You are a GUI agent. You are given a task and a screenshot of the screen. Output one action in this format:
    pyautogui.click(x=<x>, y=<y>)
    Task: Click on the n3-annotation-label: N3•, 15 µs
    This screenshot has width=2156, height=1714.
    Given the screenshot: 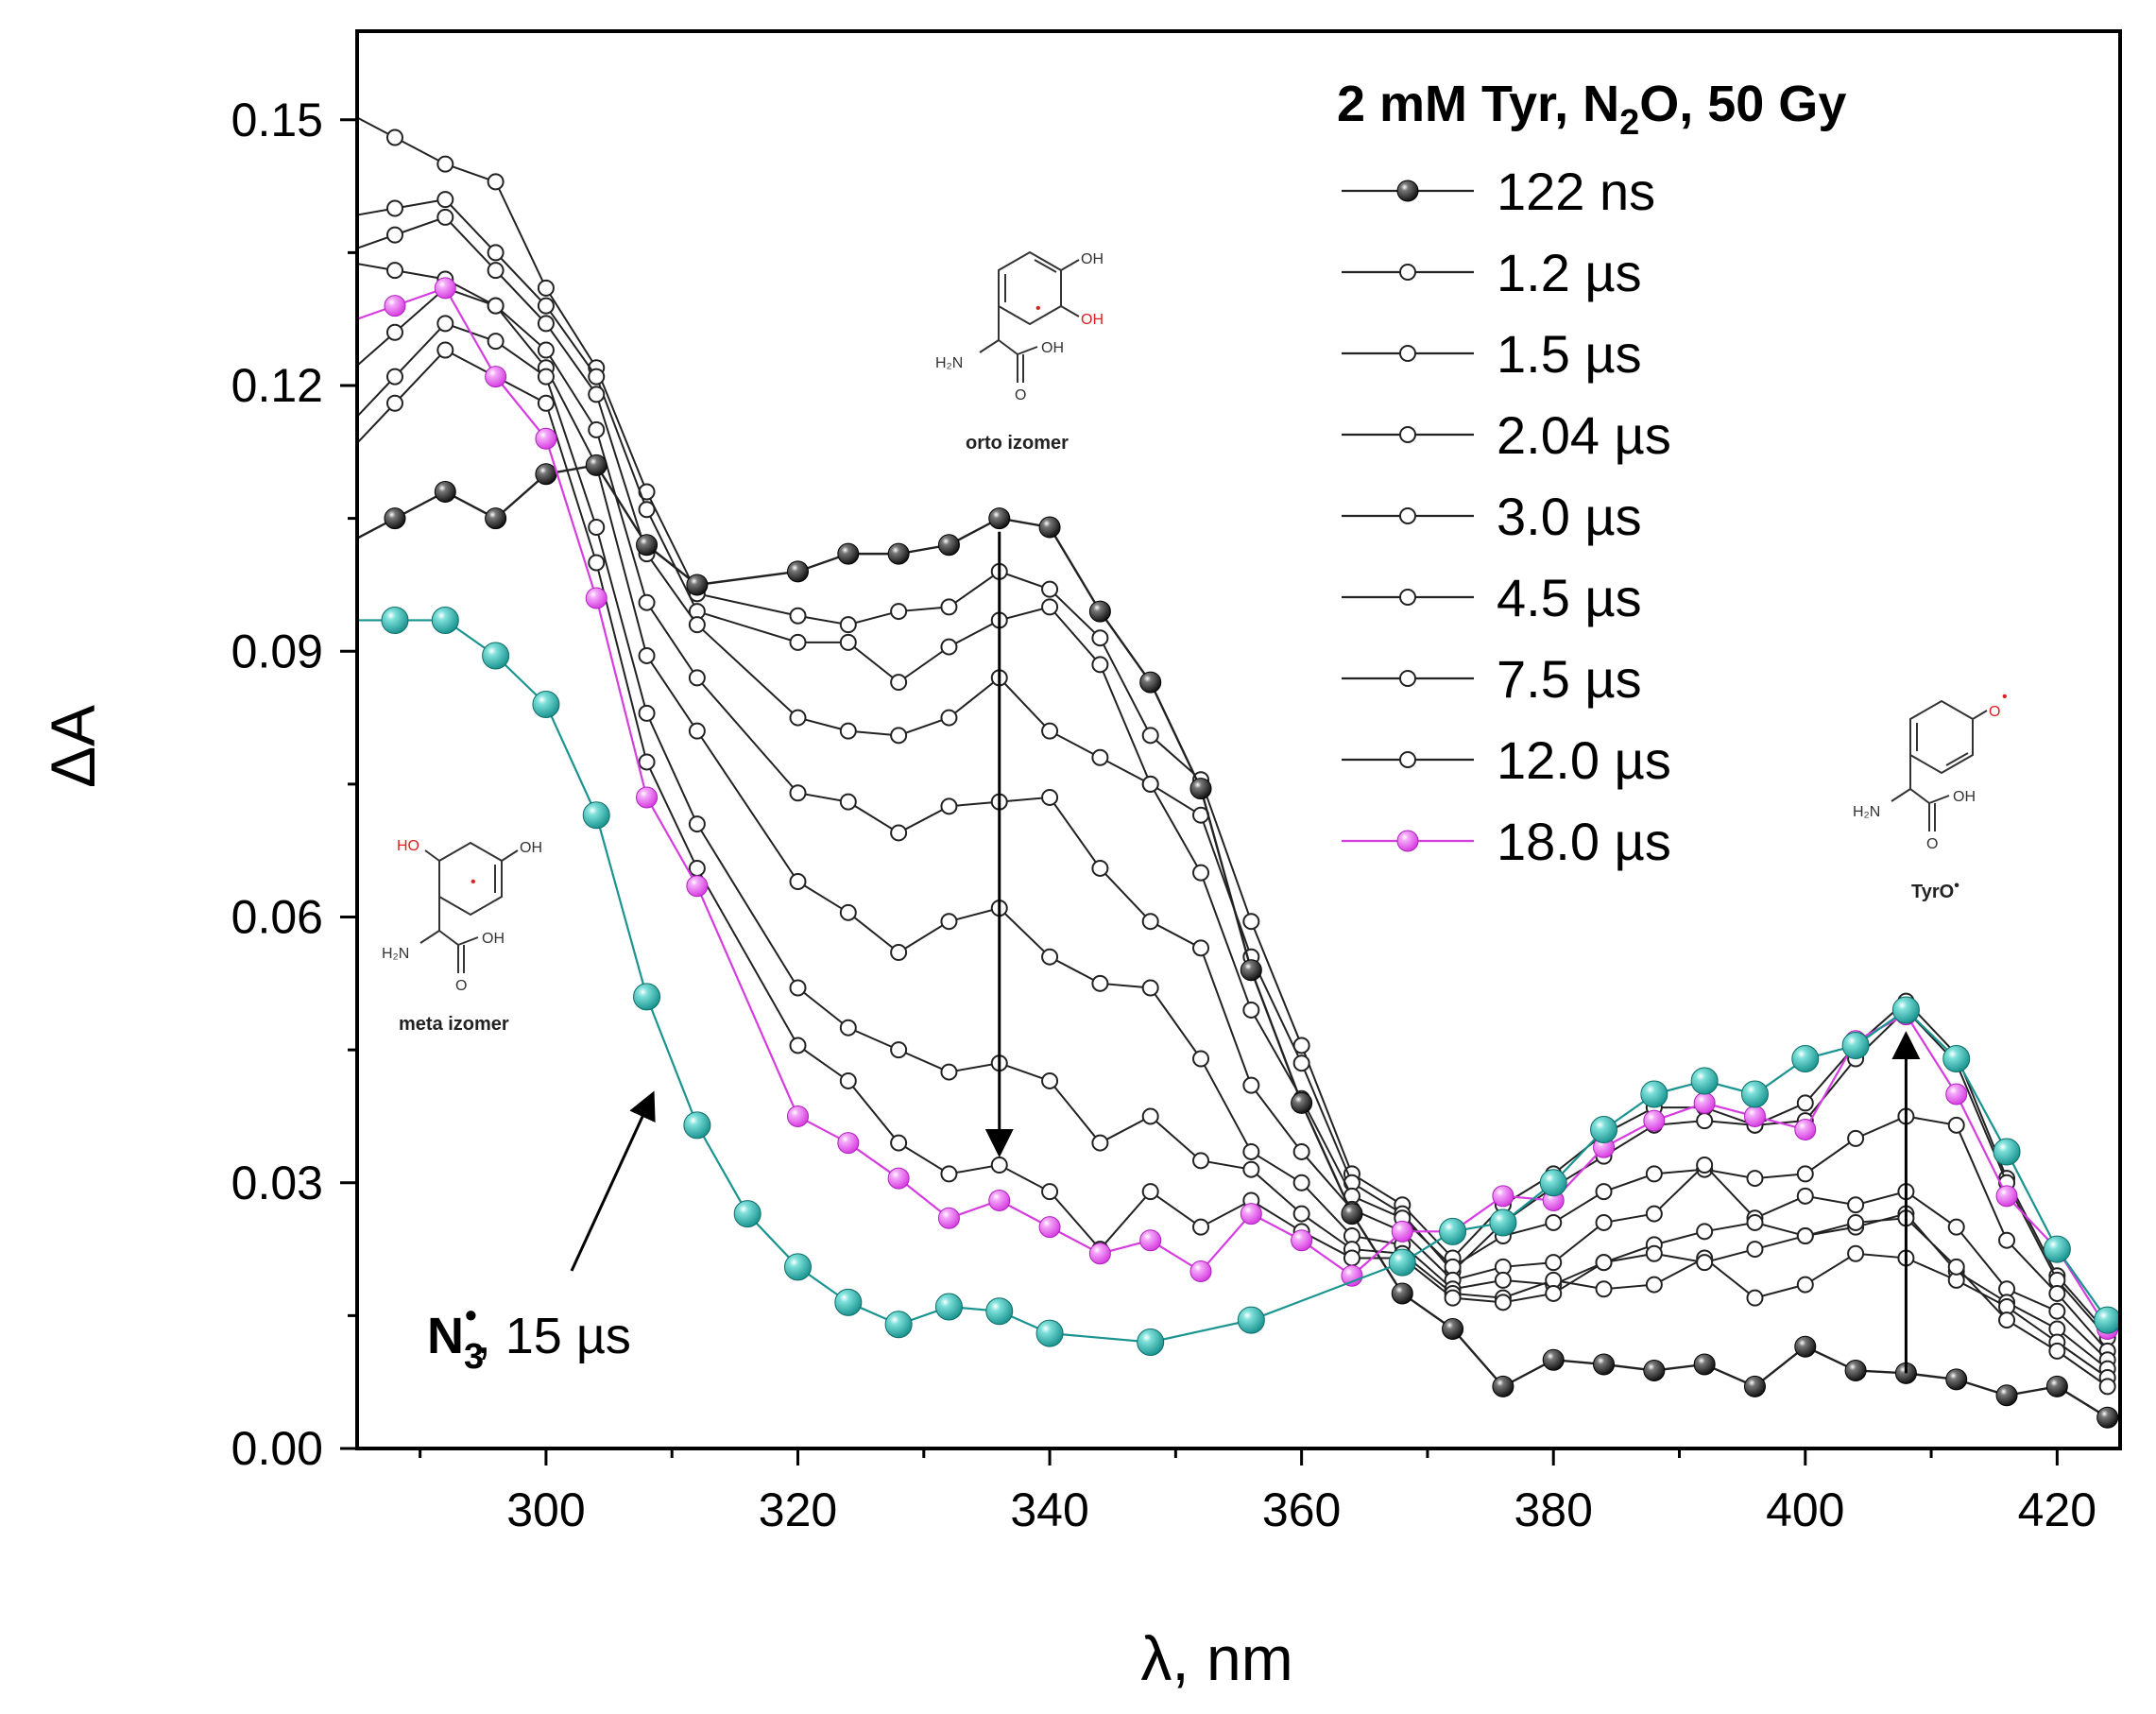 What is the action you would take?
    pyautogui.click(x=529, y=1336)
    